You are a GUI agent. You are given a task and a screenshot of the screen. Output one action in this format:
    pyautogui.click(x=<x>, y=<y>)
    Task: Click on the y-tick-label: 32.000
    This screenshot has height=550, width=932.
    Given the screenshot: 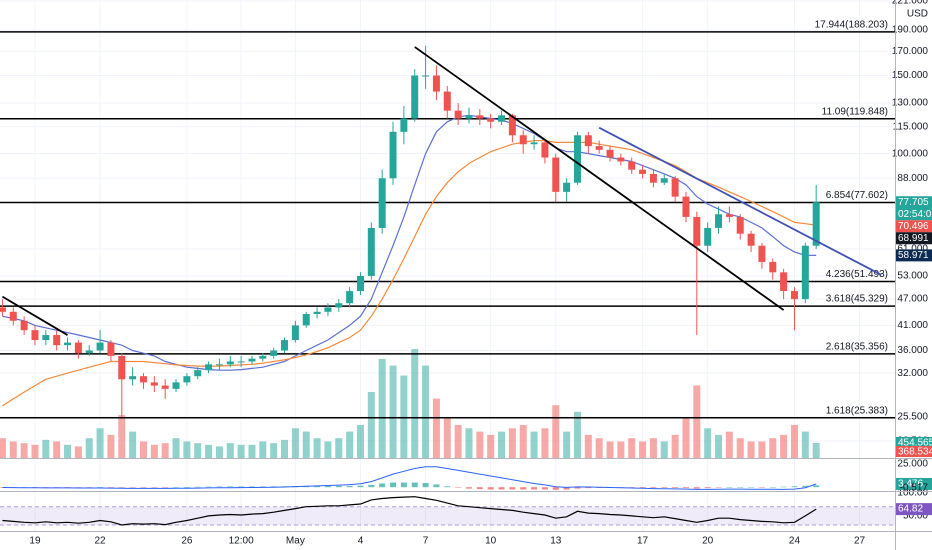 What is the action you would take?
    pyautogui.click(x=912, y=373)
    